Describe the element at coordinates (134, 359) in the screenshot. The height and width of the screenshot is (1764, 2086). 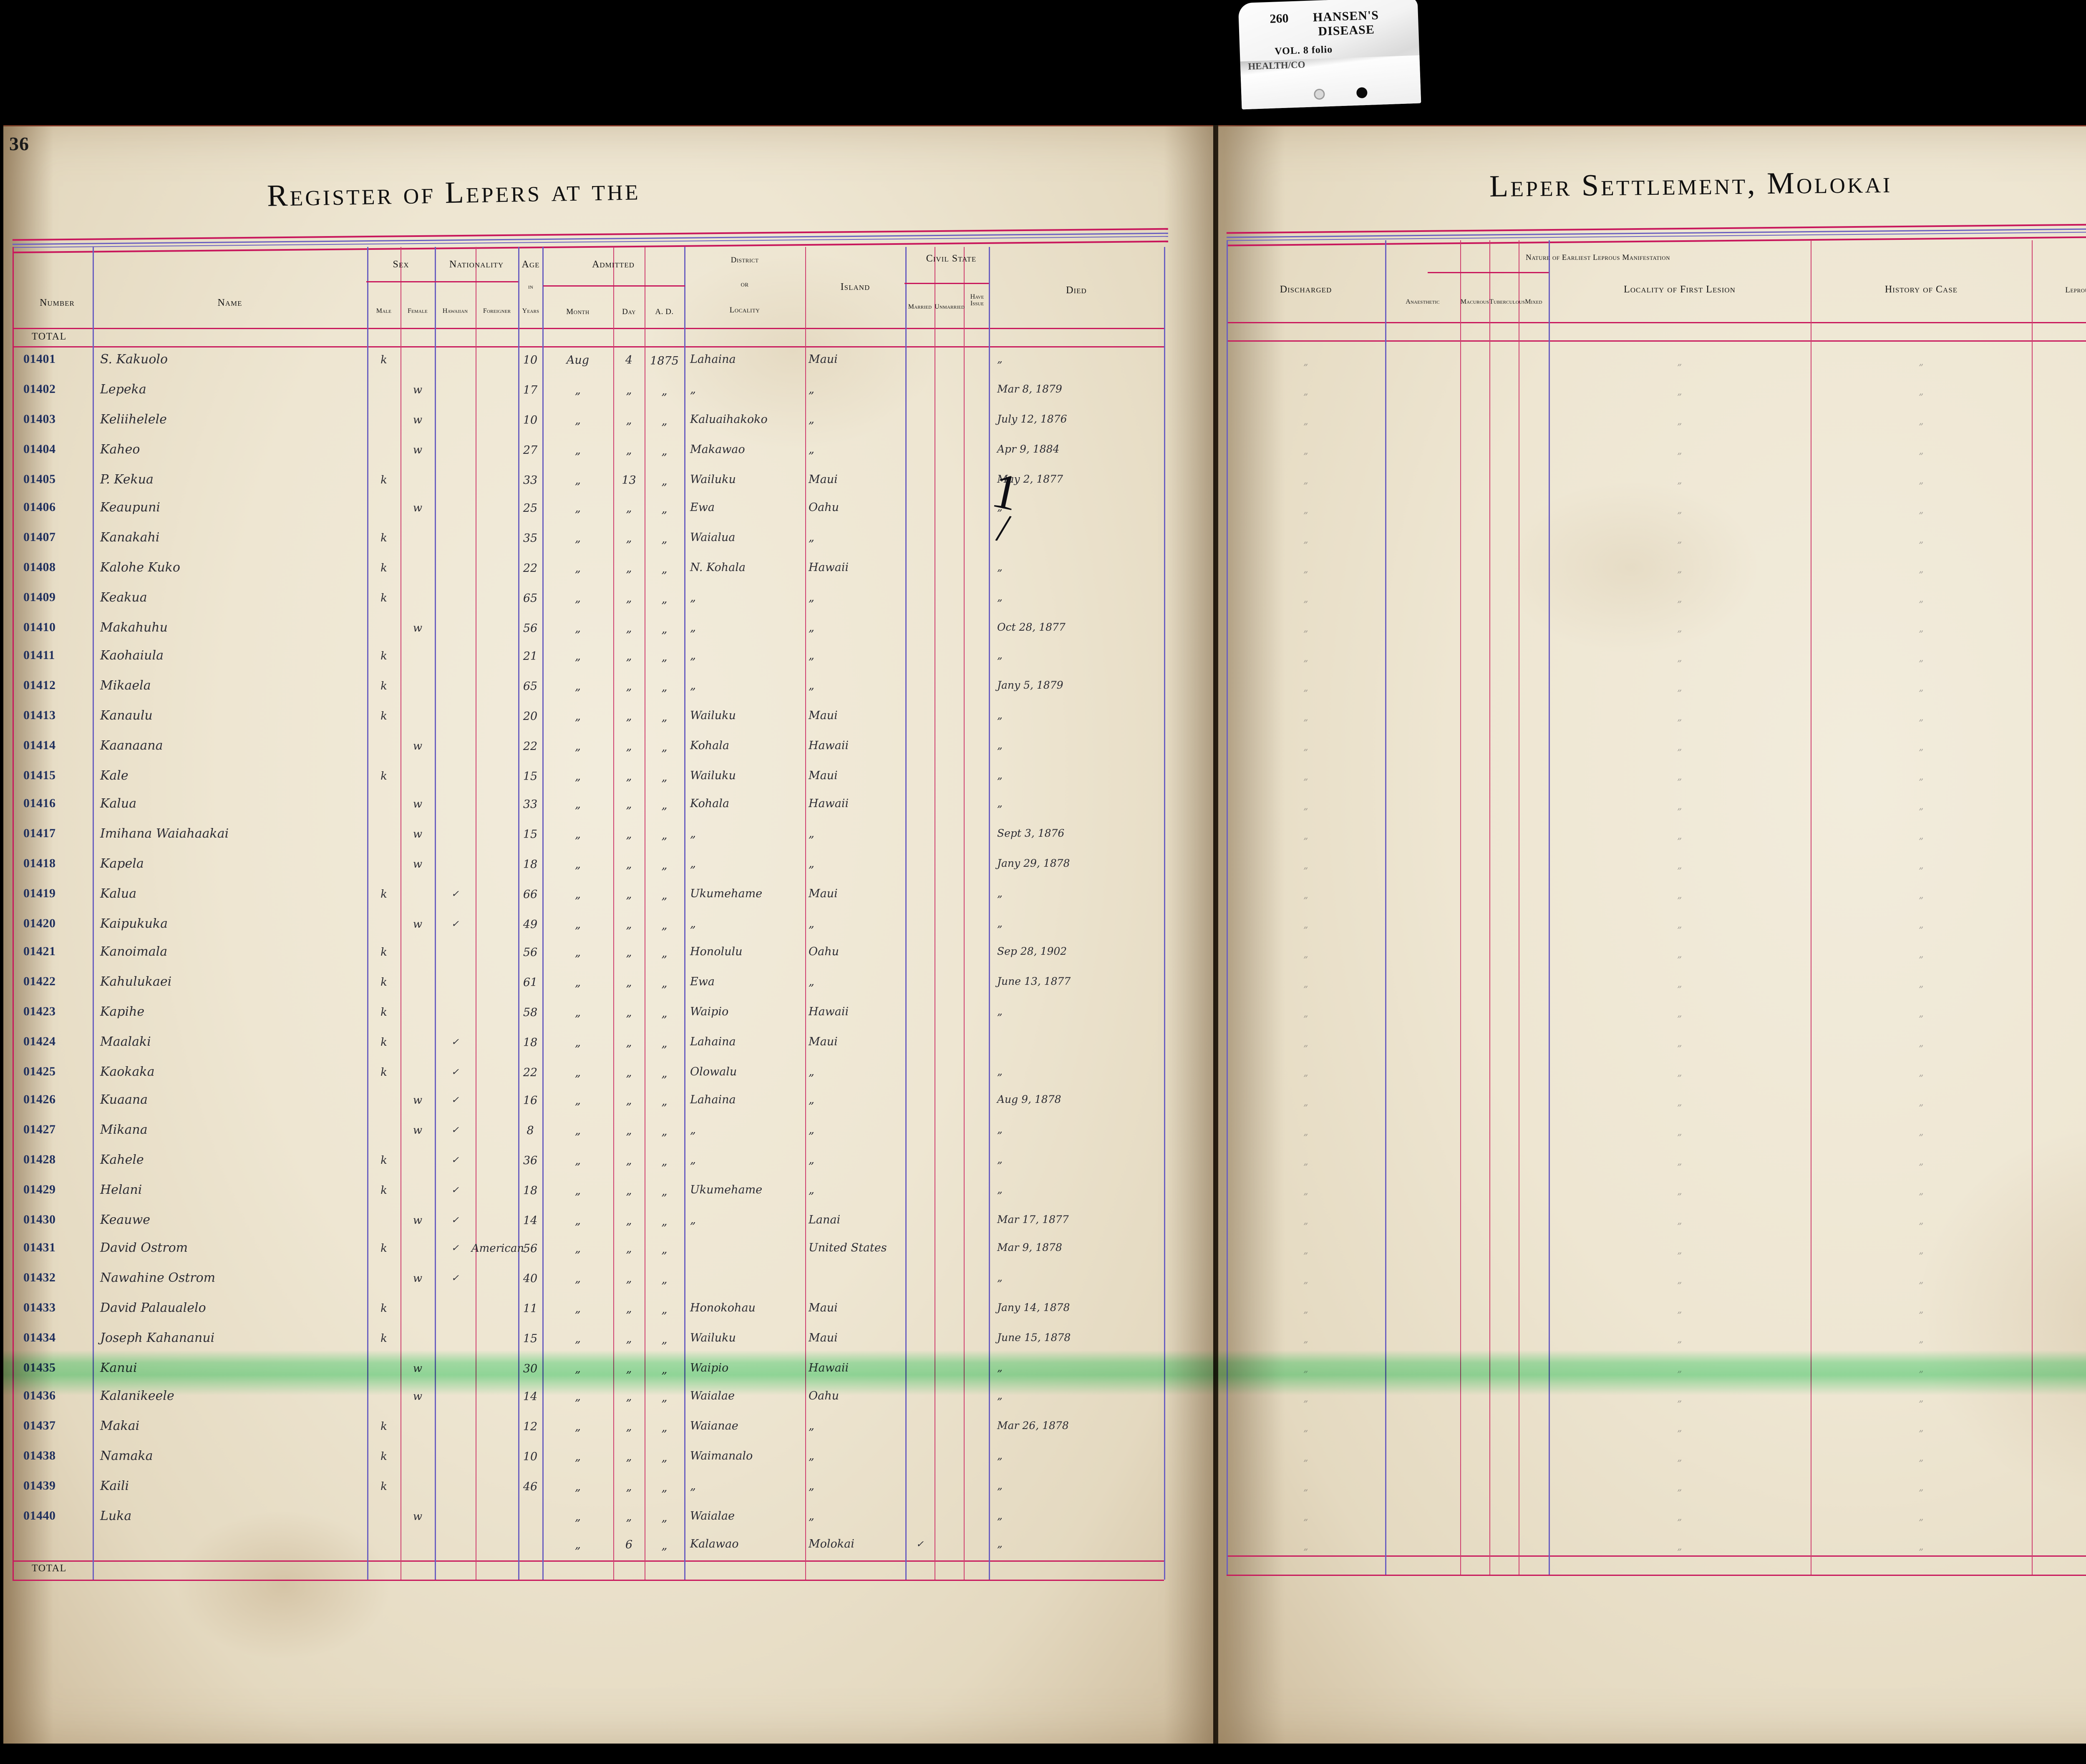
I see `row-name: S. Kakuolo` at that location.